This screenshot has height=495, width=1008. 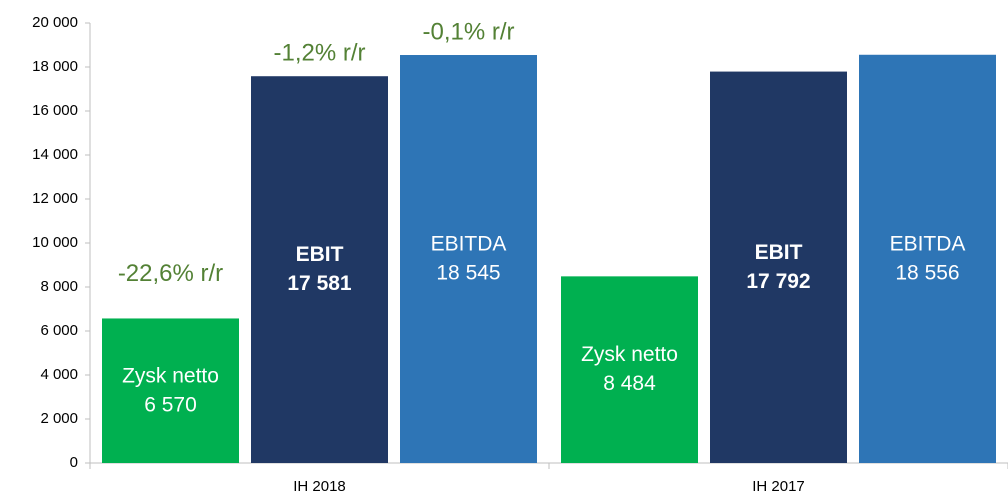 What do you see at coordinates (55, 242) in the screenshot?
I see `y-tick-label: 10 000` at bounding box center [55, 242].